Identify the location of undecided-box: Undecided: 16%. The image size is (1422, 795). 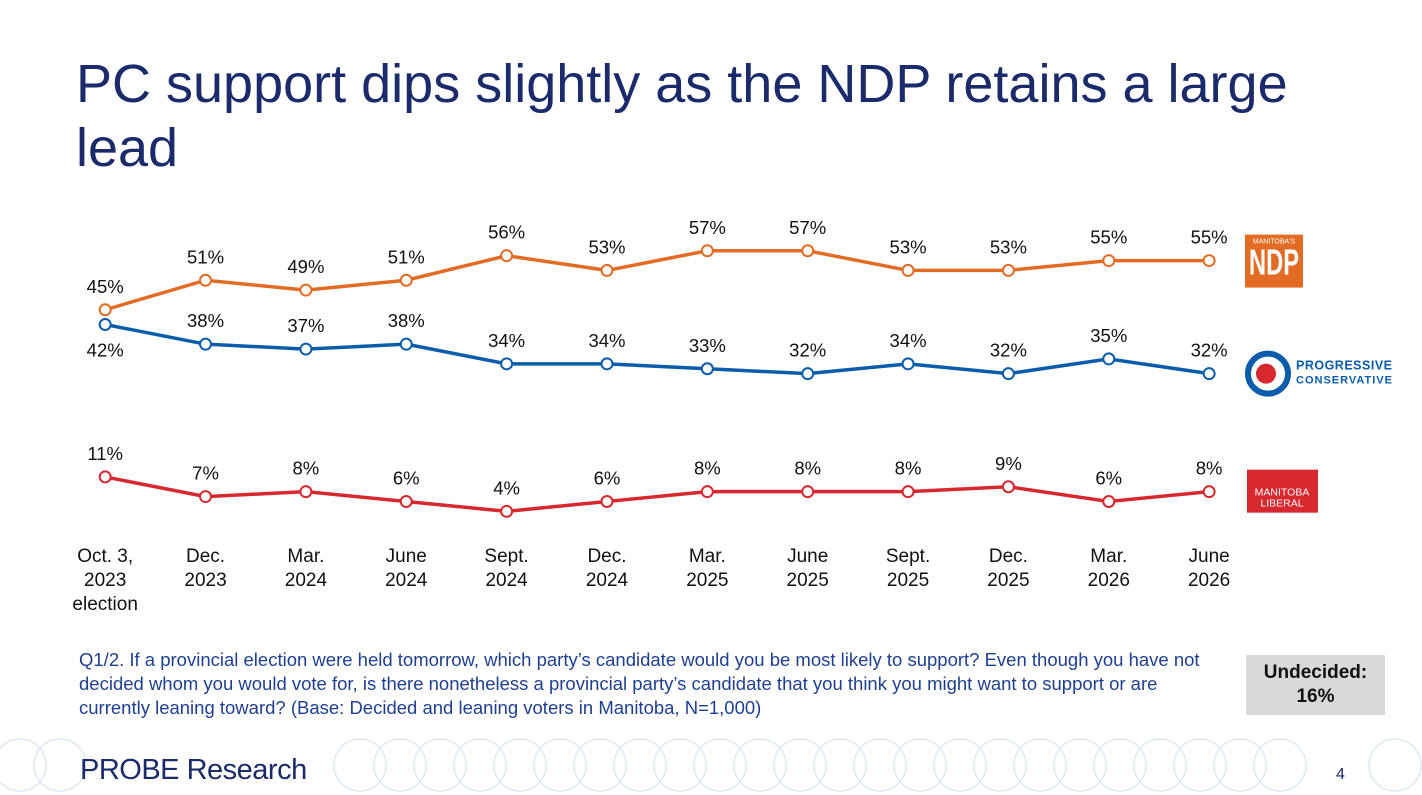
(1315, 685).